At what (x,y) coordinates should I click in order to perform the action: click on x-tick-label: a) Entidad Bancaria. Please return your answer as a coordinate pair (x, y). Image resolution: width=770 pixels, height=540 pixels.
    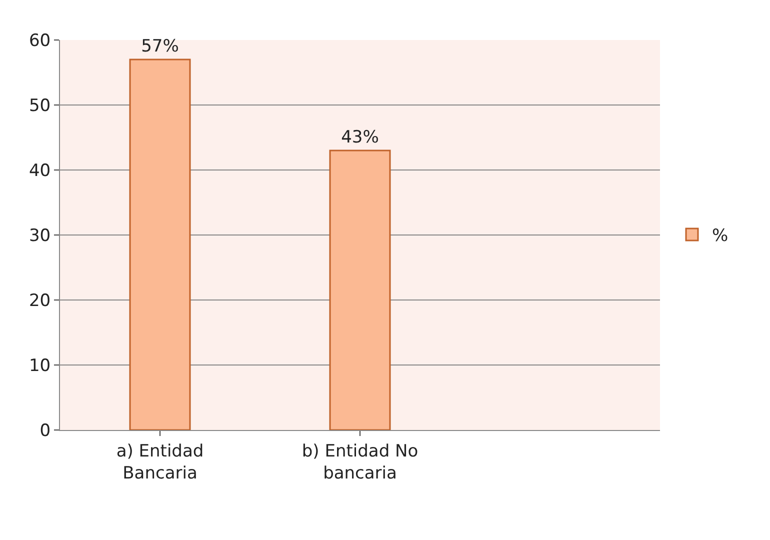
    Looking at the image, I should click on (160, 462).